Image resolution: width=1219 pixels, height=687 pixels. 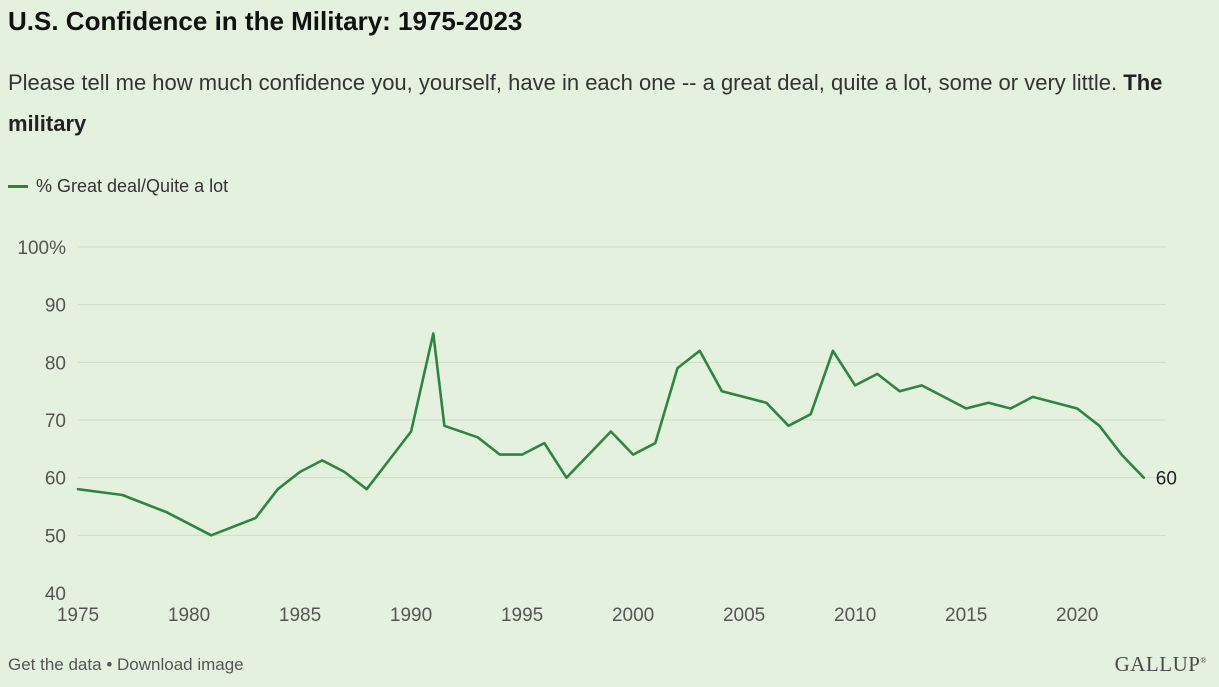 I want to click on x-tick-label: 1990, so click(x=411, y=615).